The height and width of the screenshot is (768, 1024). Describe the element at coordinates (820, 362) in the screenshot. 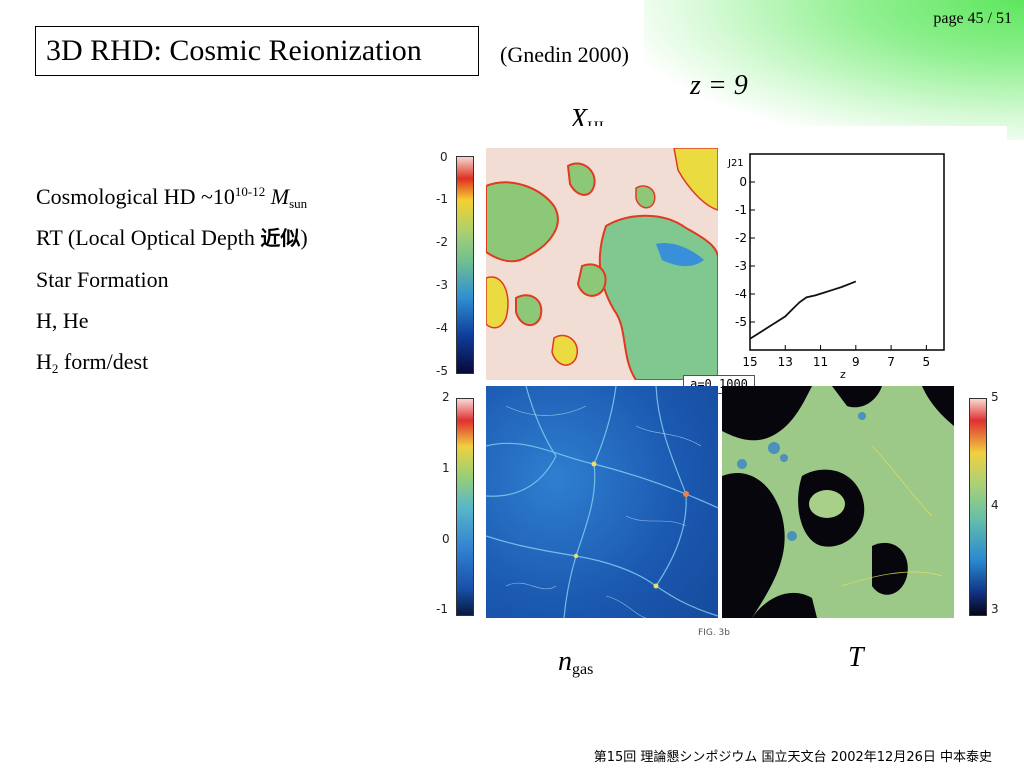

I see `j21-x-tick-label: 11` at that location.